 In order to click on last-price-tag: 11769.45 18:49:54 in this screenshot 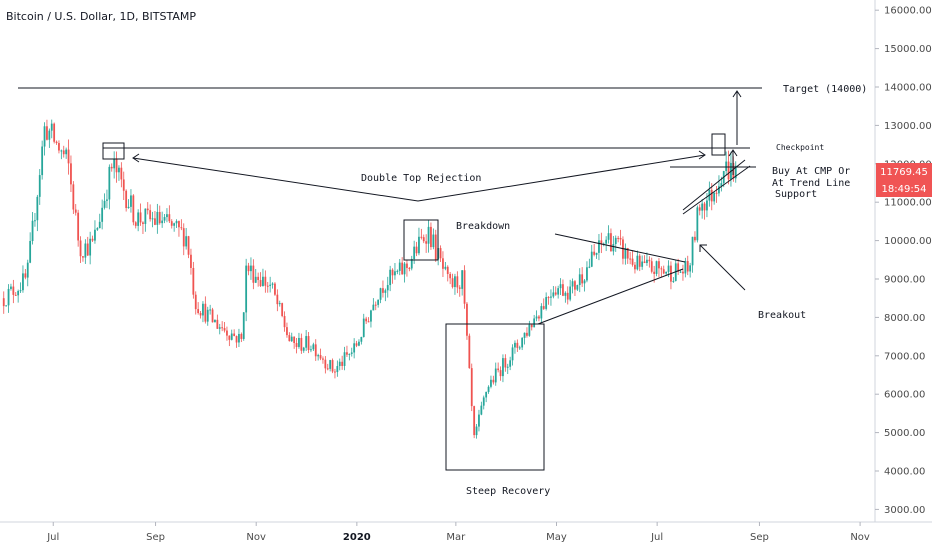, I will do `click(904, 180)`.